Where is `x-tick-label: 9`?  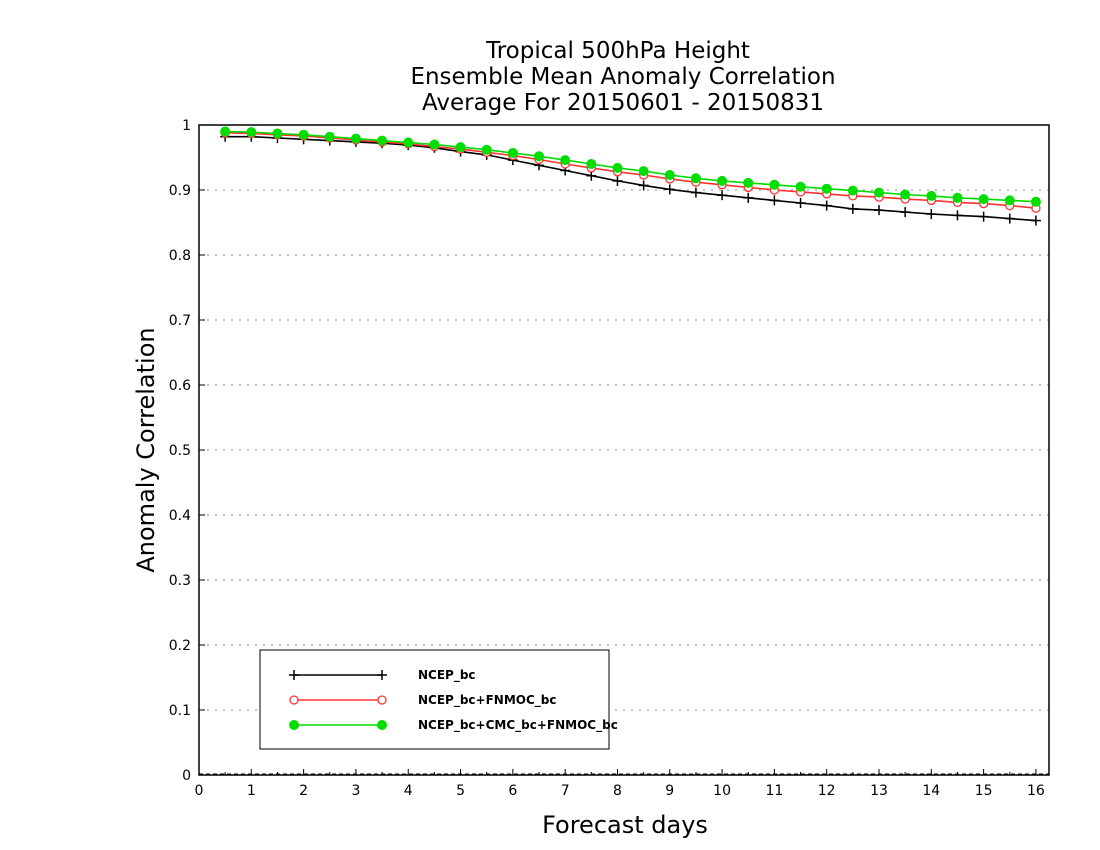
x-tick-label: 9 is located at coordinates (669, 791).